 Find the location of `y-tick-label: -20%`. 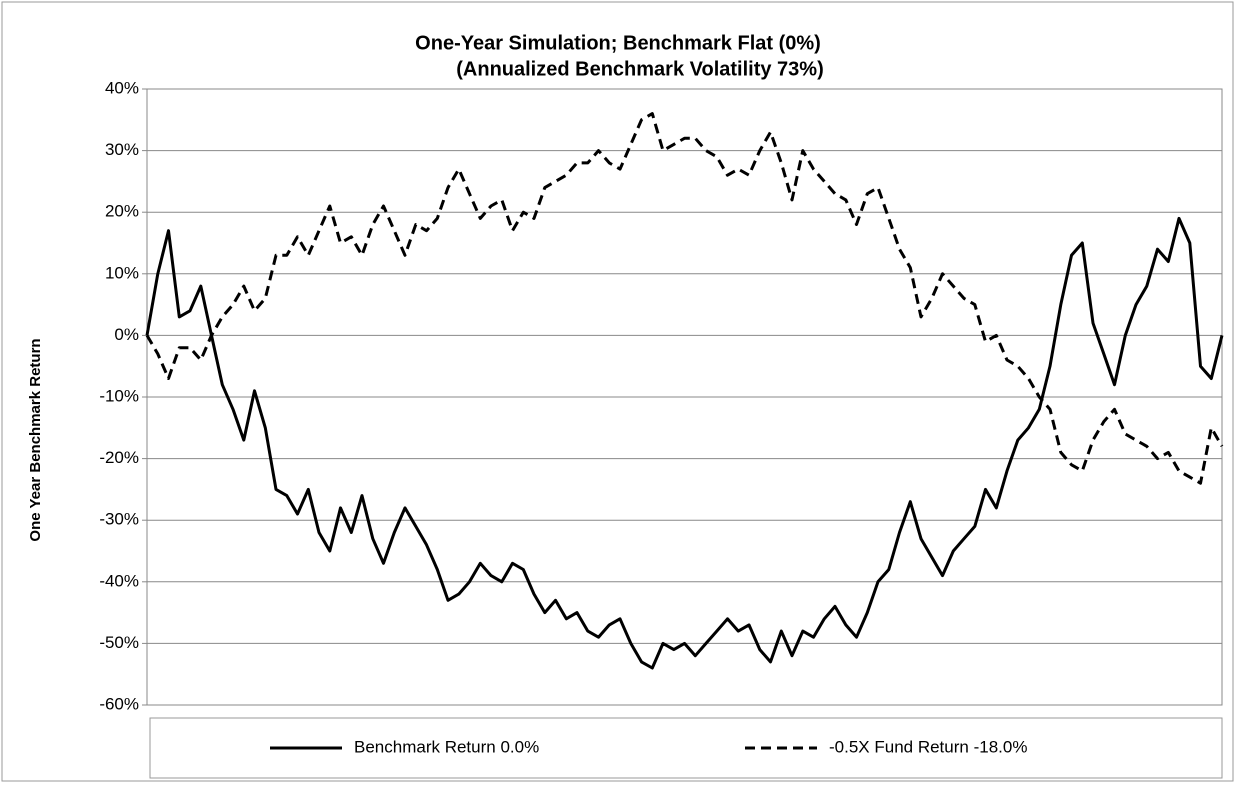

y-tick-label: -20% is located at coordinates (119, 457).